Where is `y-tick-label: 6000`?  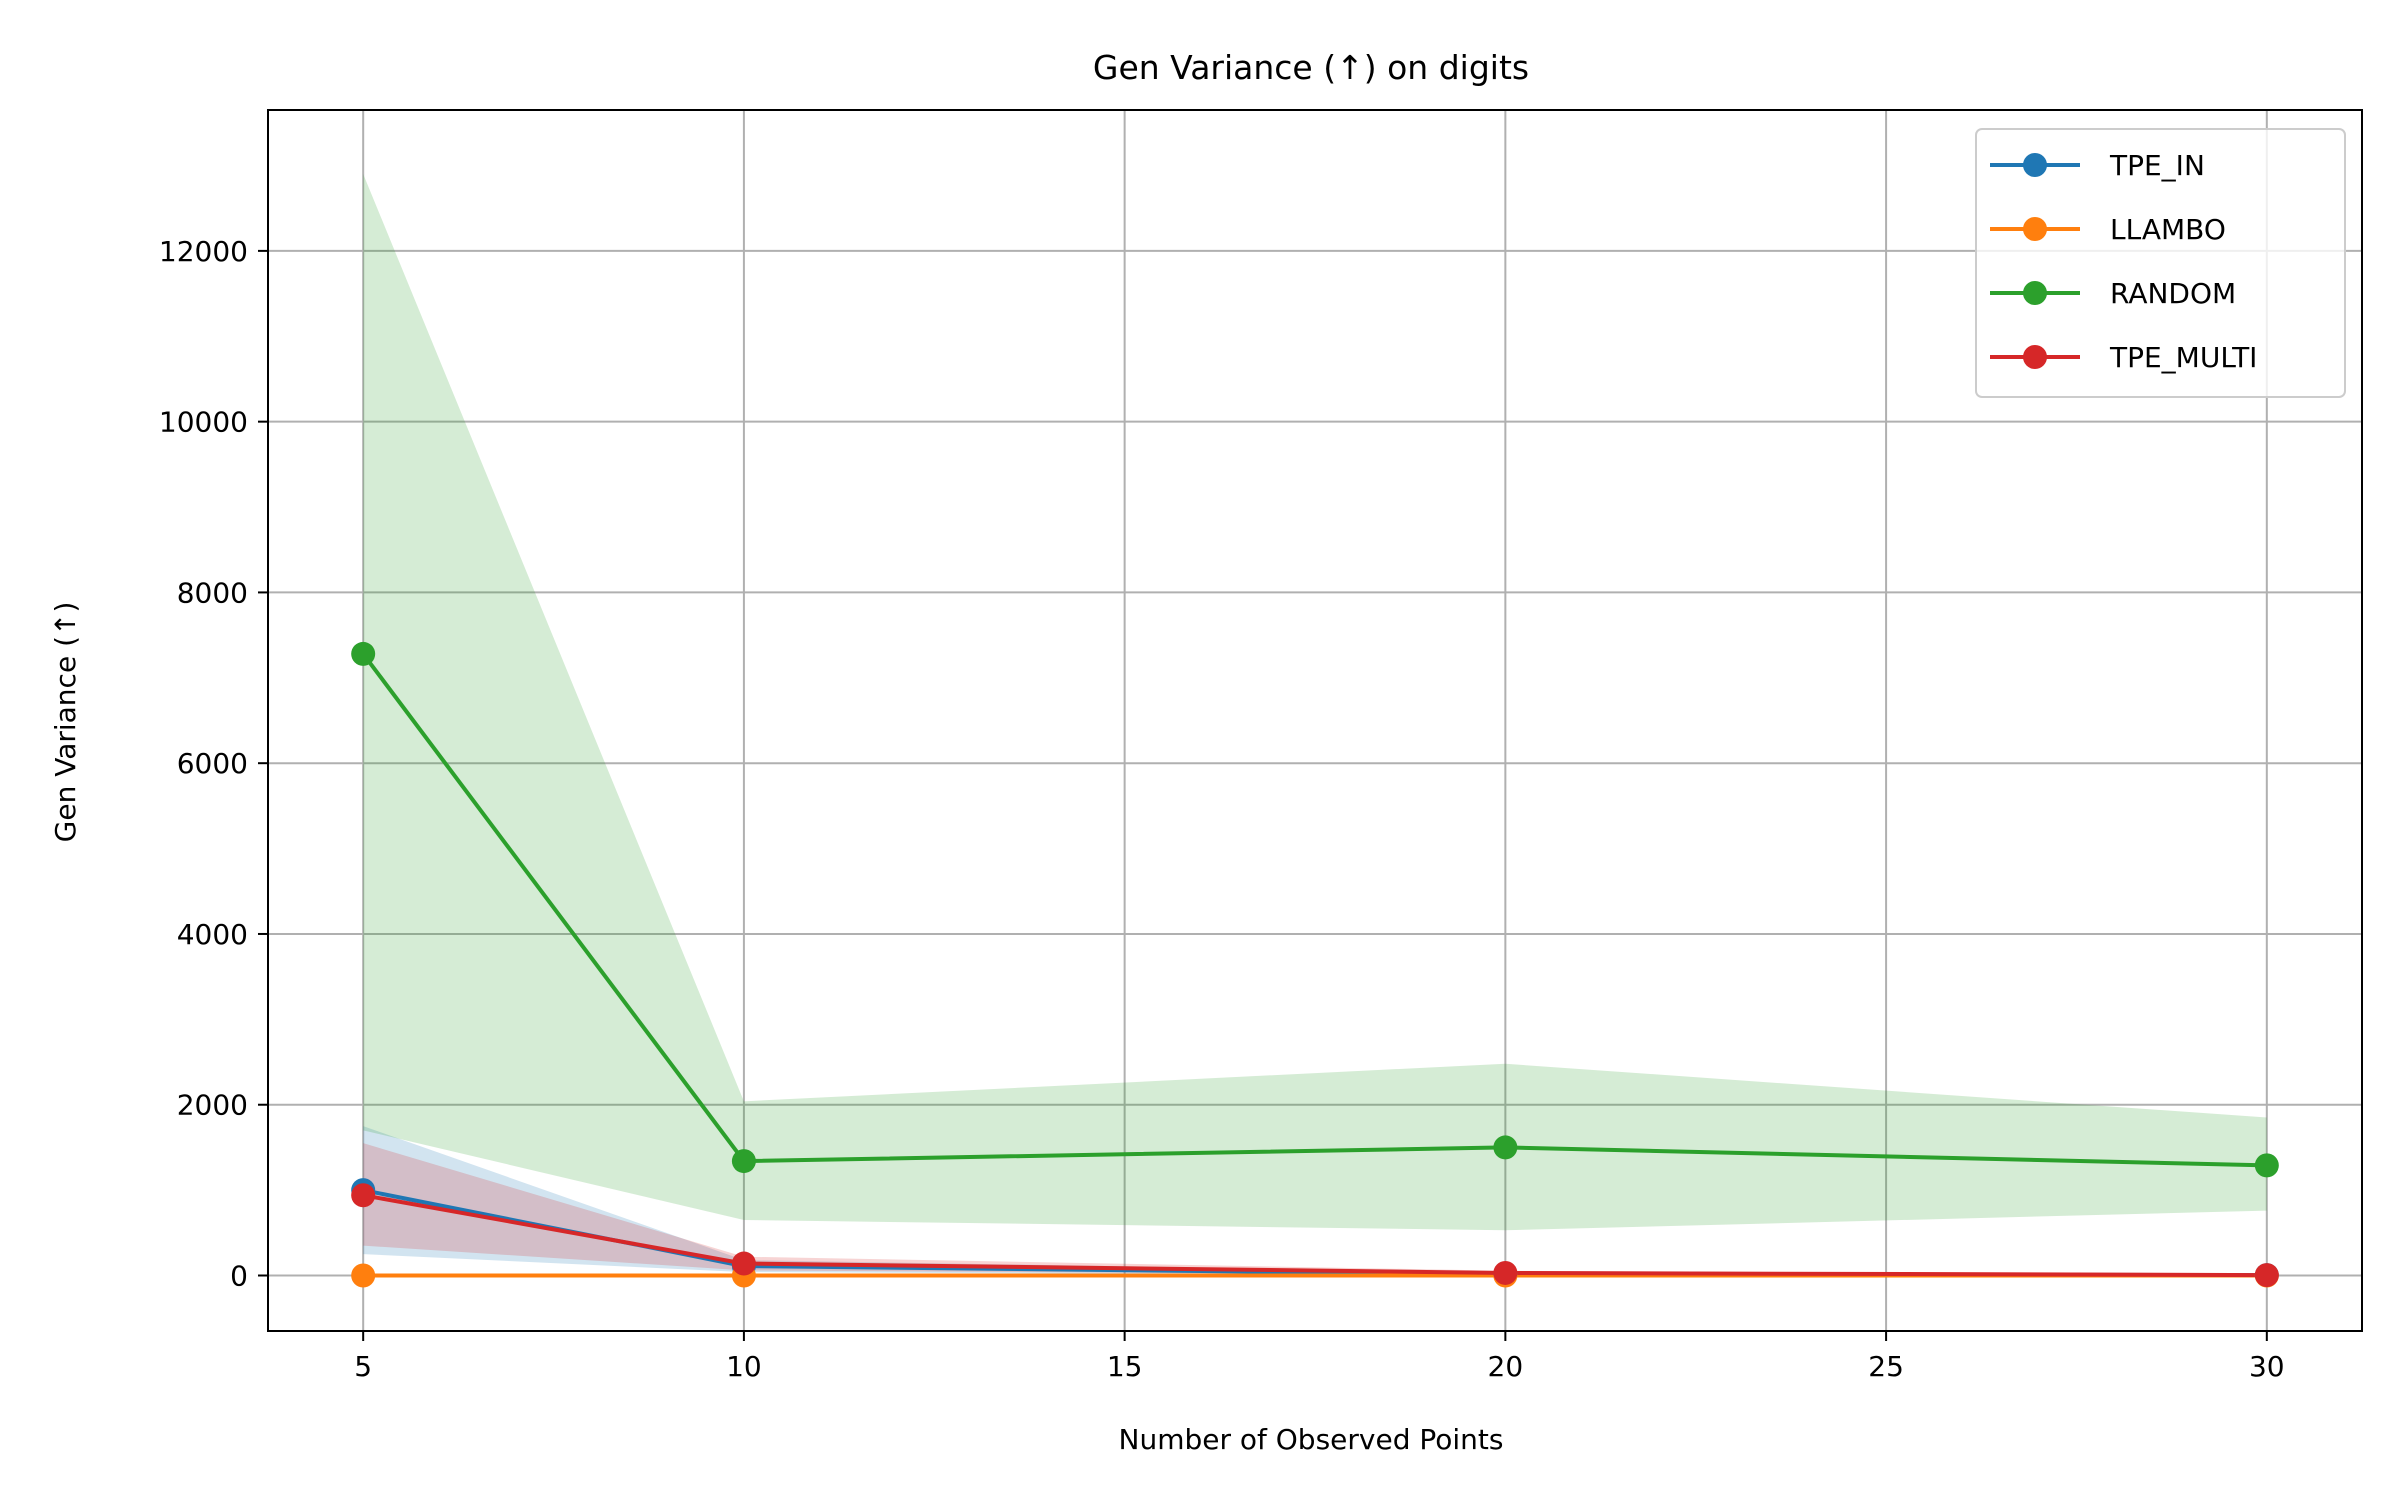
y-tick-label: 6000 is located at coordinates (212, 763).